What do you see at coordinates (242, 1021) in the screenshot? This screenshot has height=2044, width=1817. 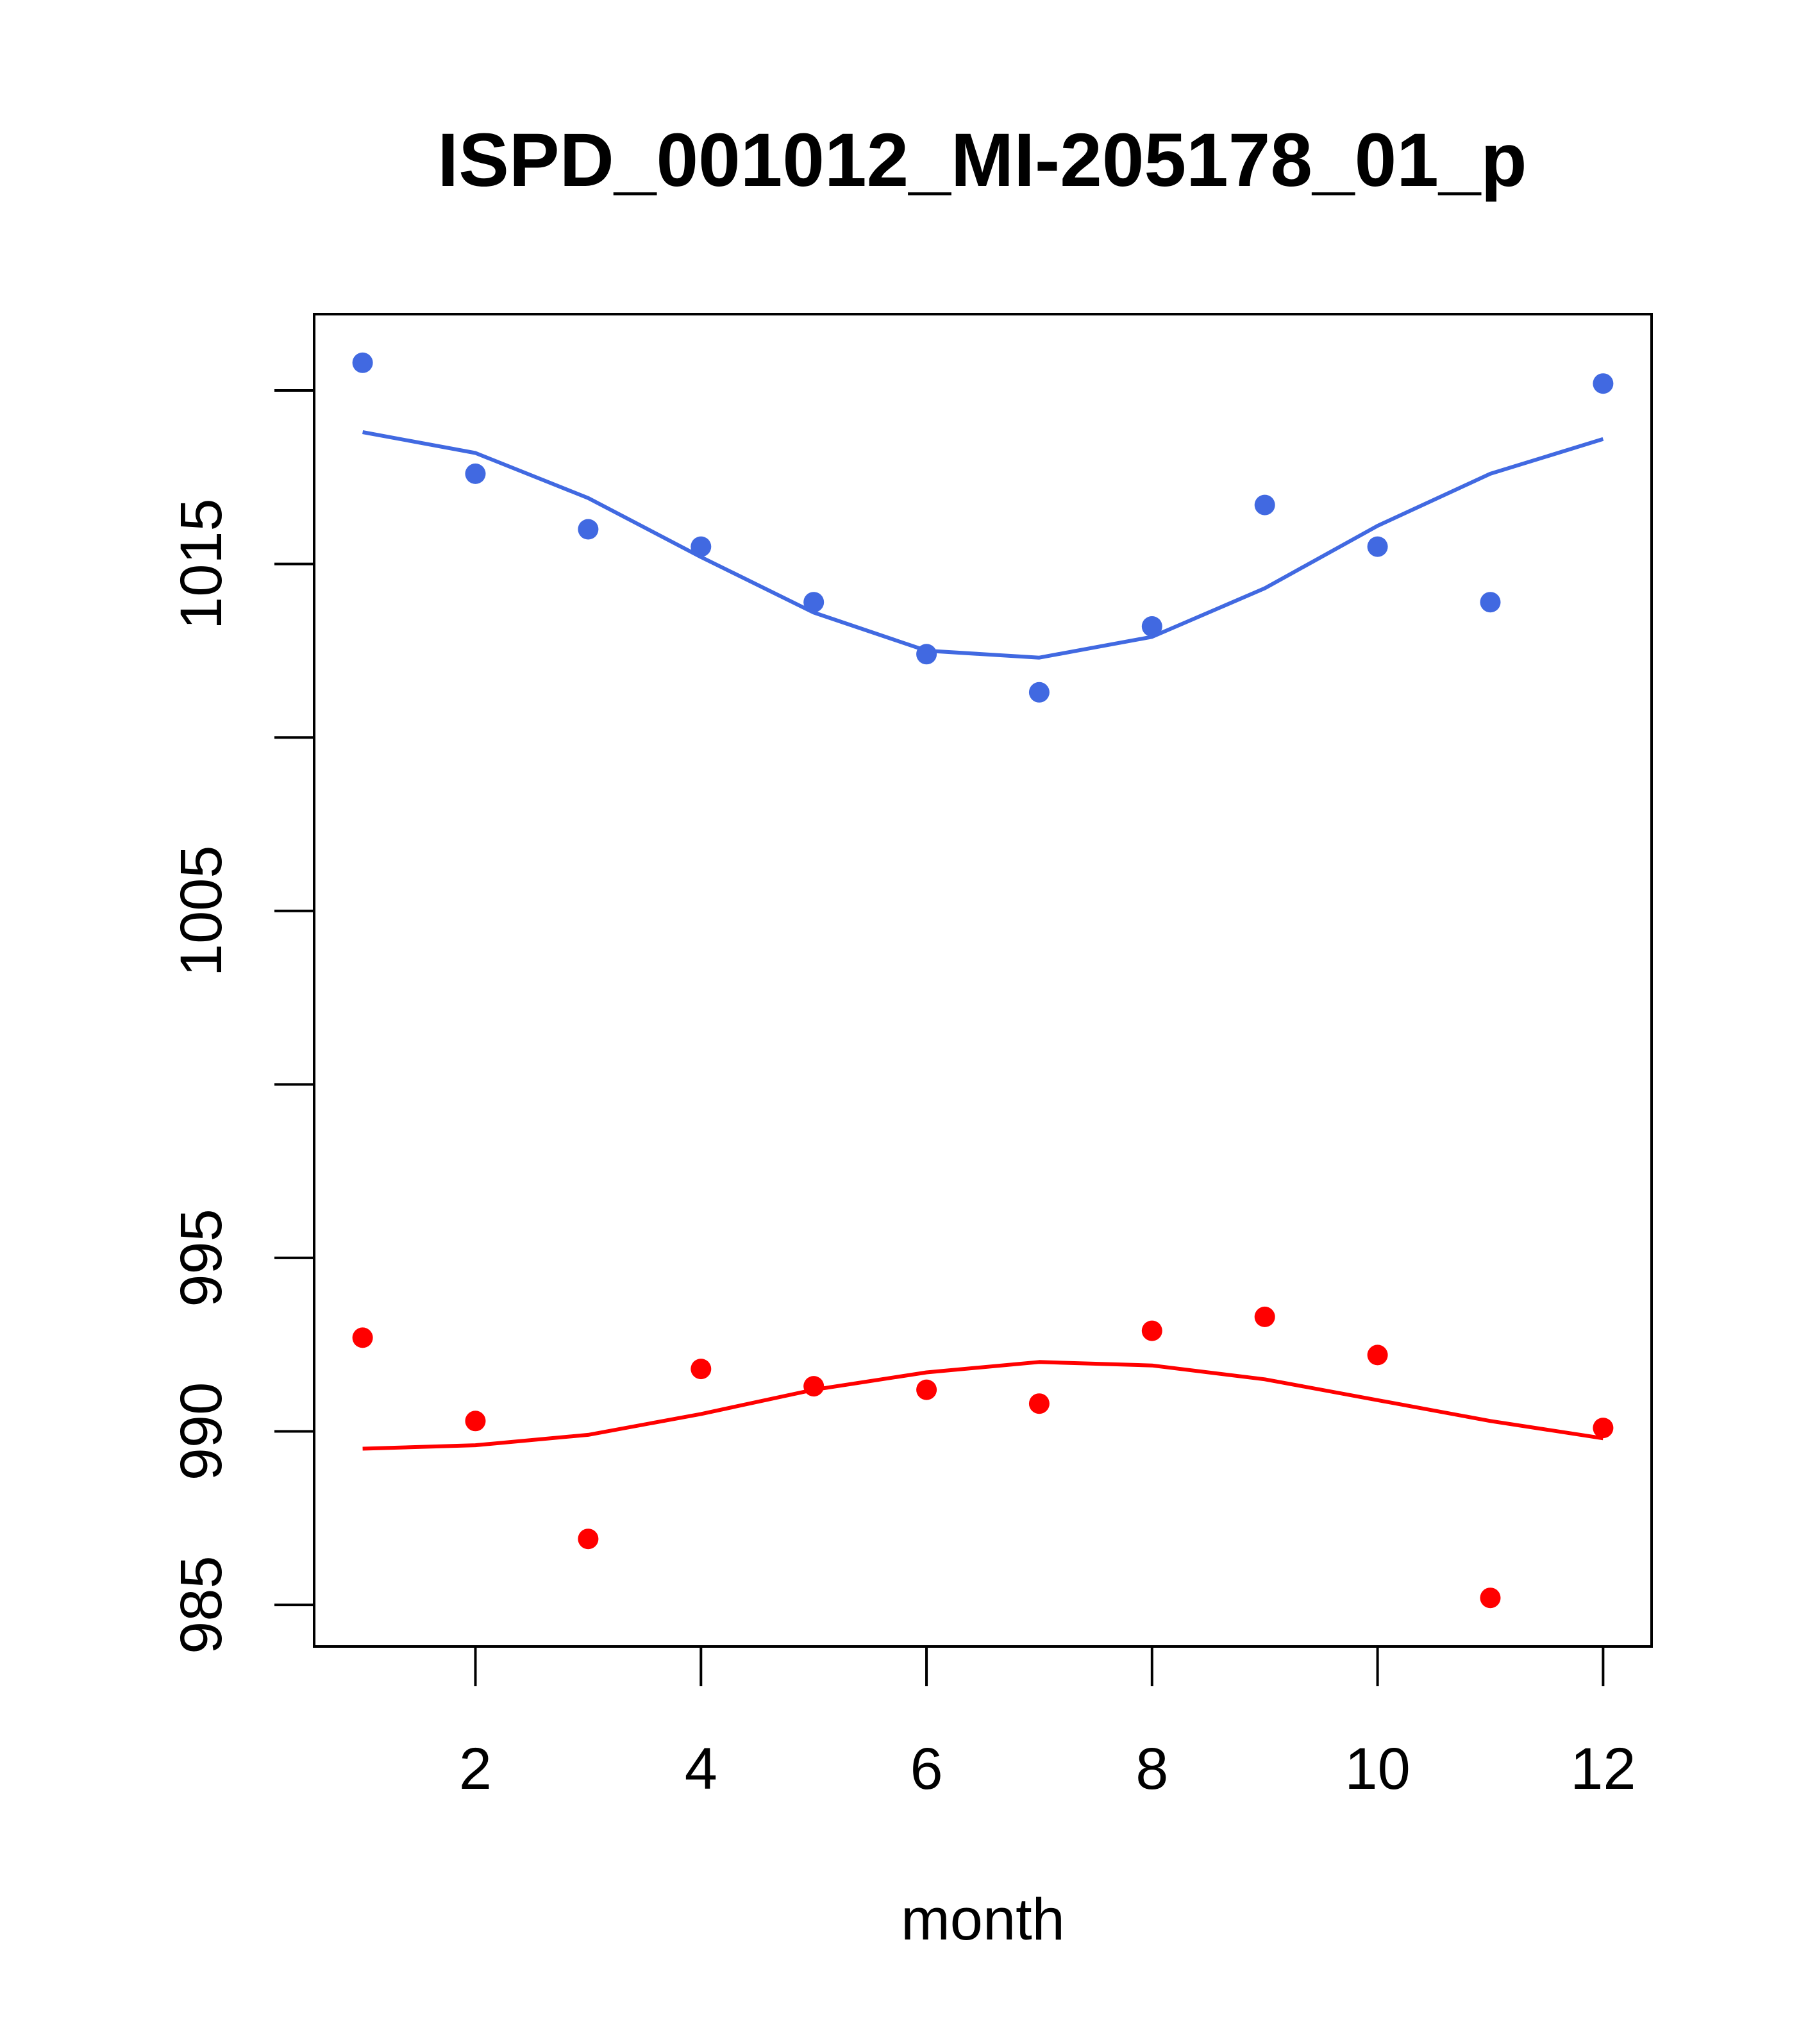 I see `y-axis: 985 990 995 1005 1015` at bounding box center [242, 1021].